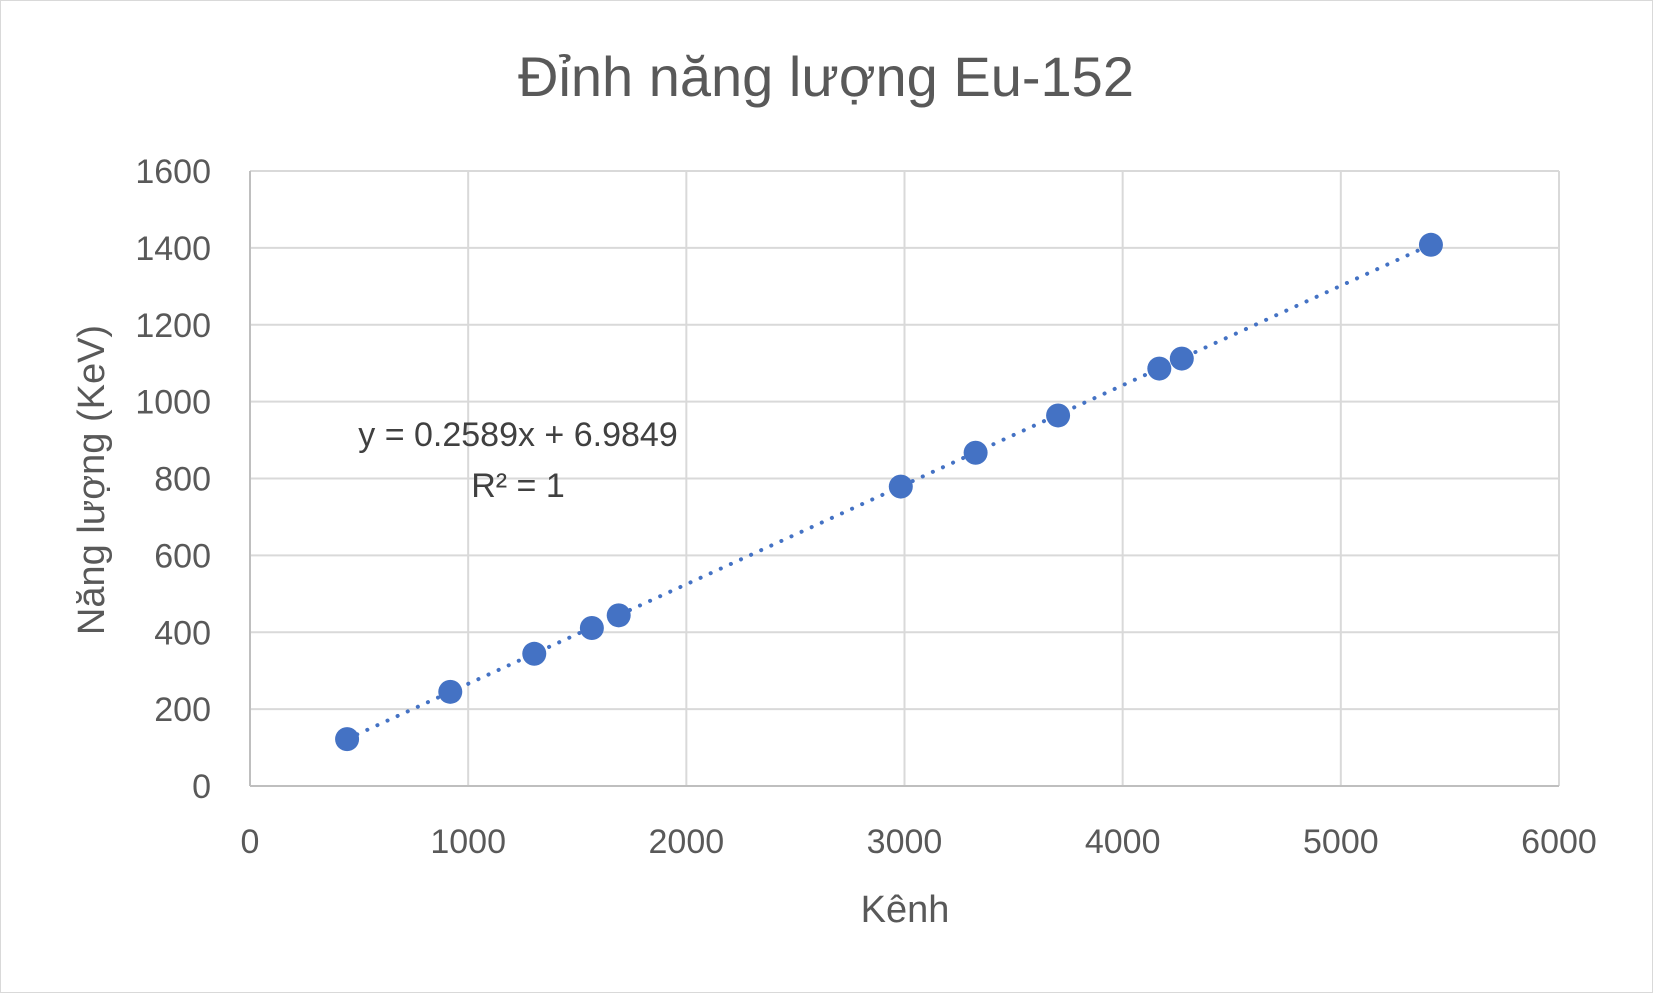  Describe the element at coordinates (1123, 842) in the screenshot. I see `x-tick-label-4000: 4000` at that location.